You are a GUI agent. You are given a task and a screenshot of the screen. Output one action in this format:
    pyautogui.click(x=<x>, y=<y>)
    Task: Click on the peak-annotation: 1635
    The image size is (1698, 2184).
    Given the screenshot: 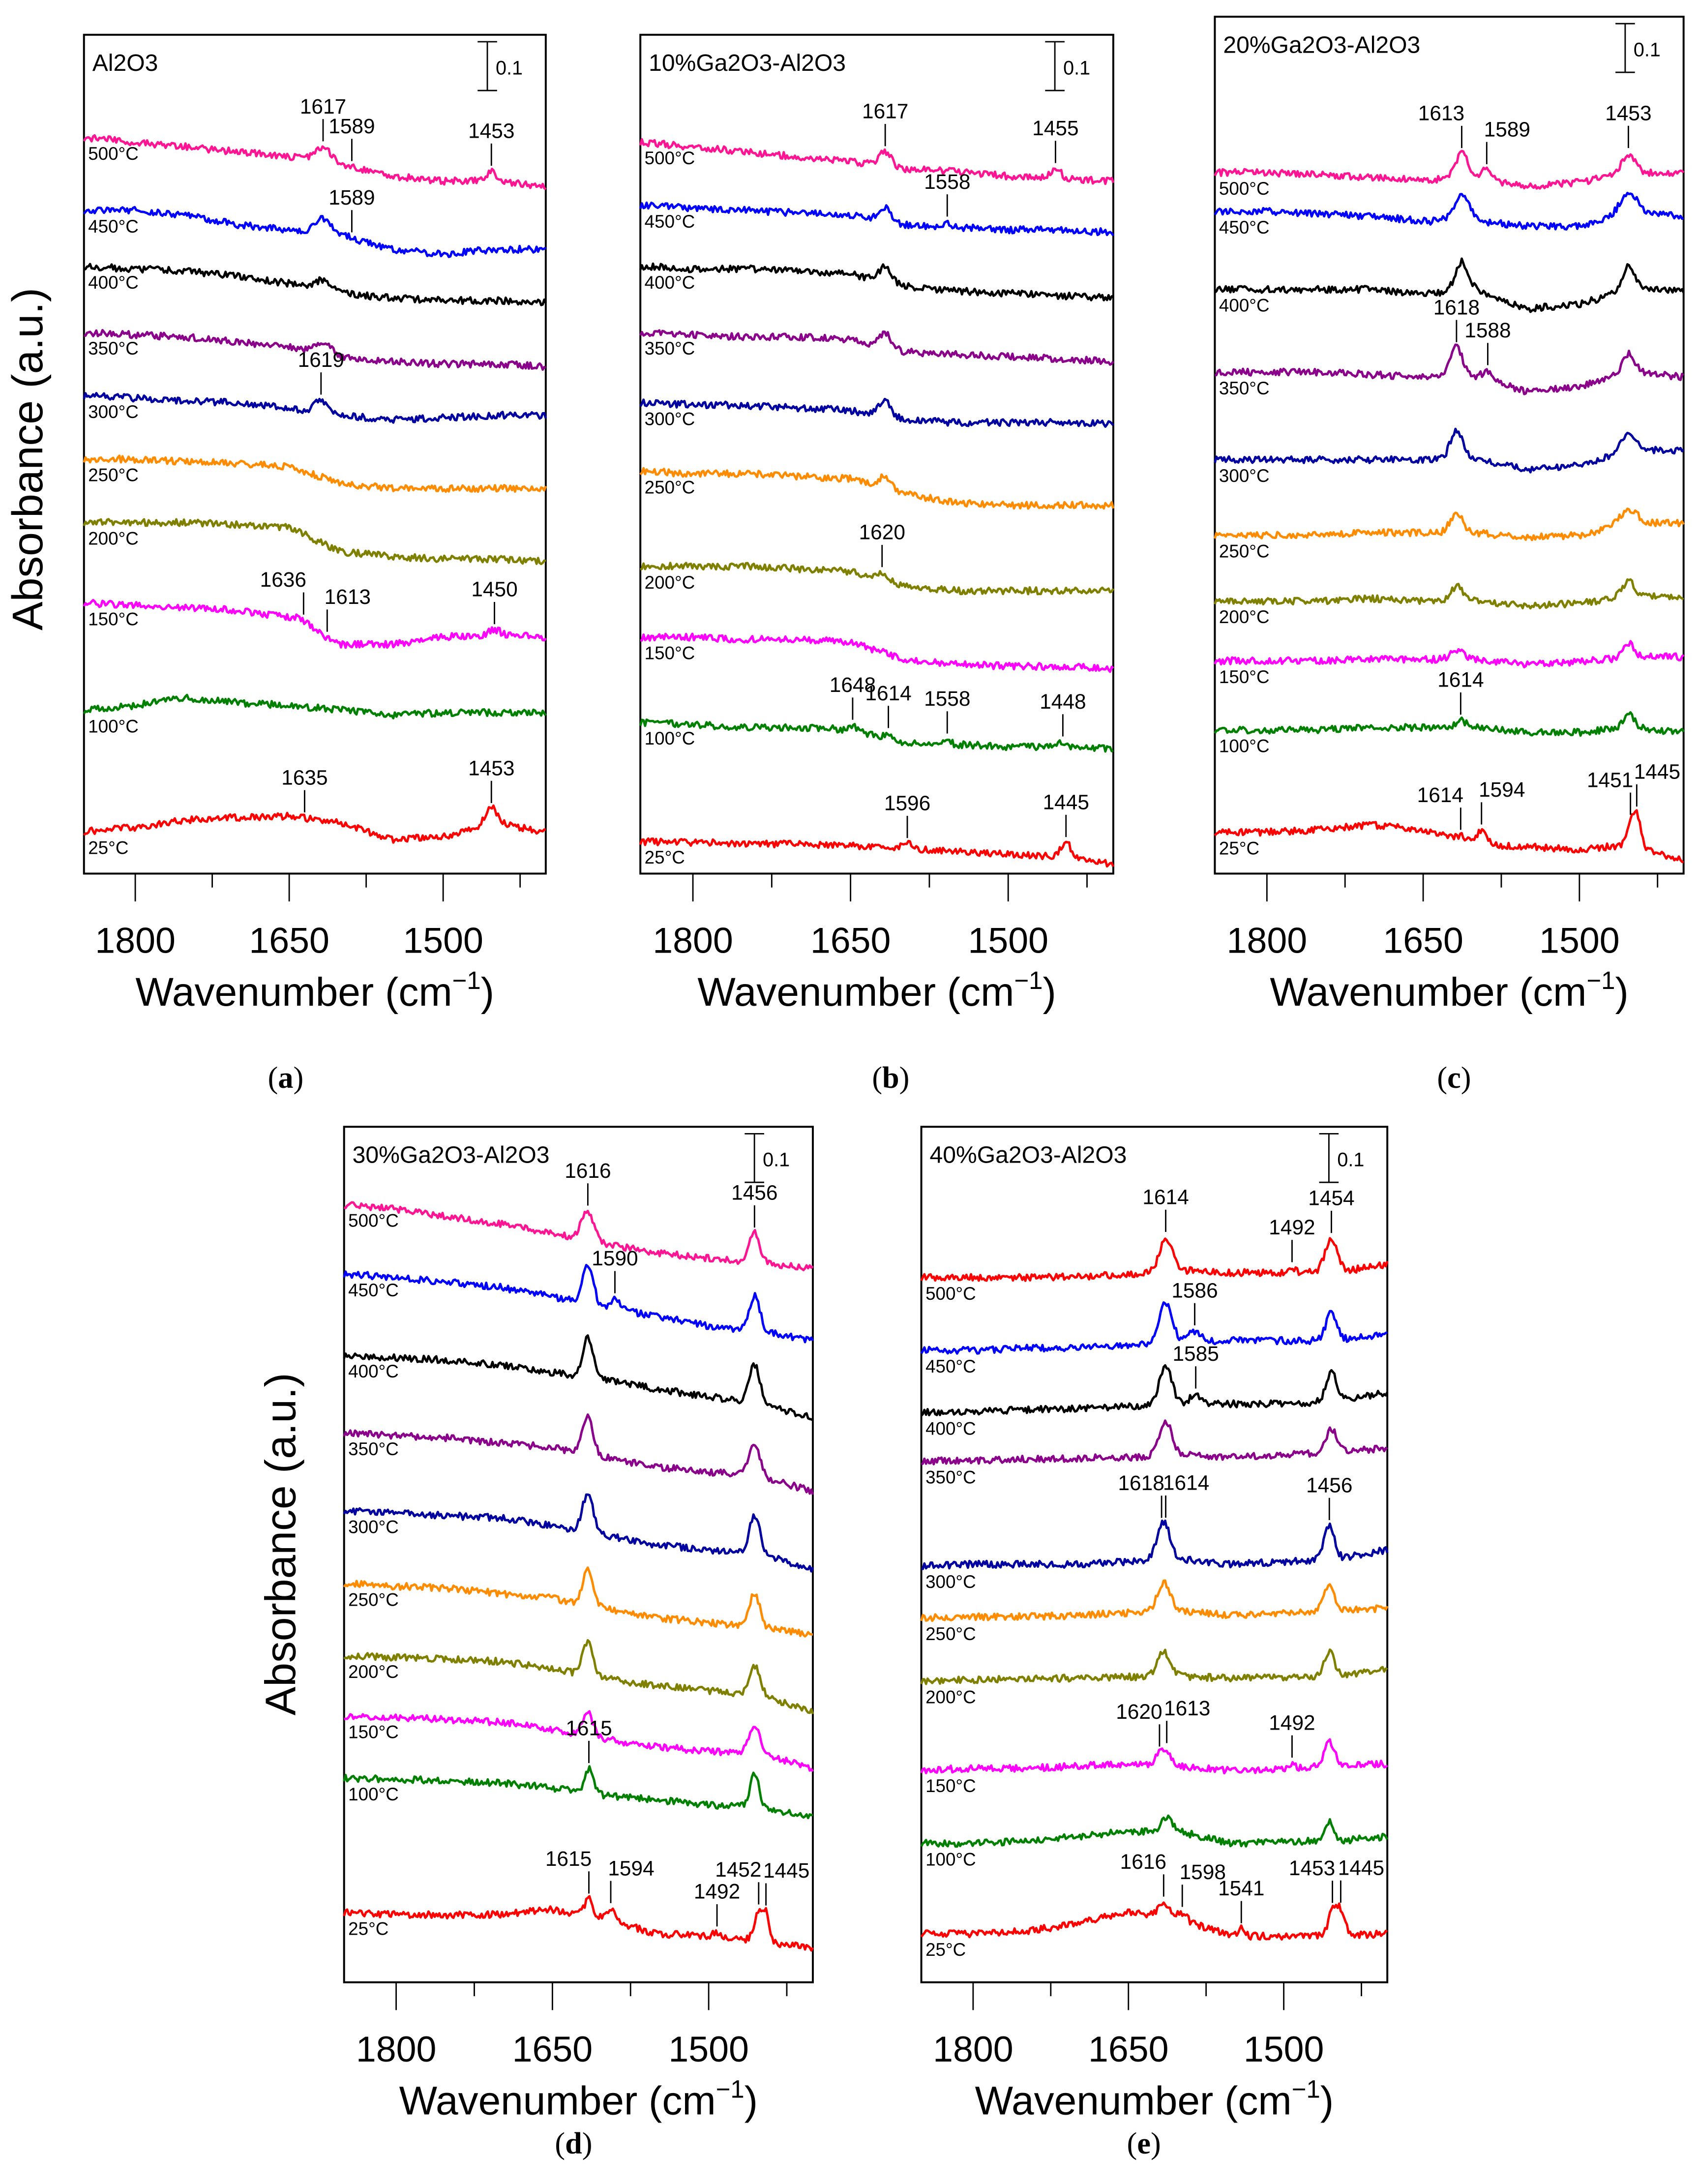 What is the action you would take?
    pyautogui.click(x=304, y=789)
    